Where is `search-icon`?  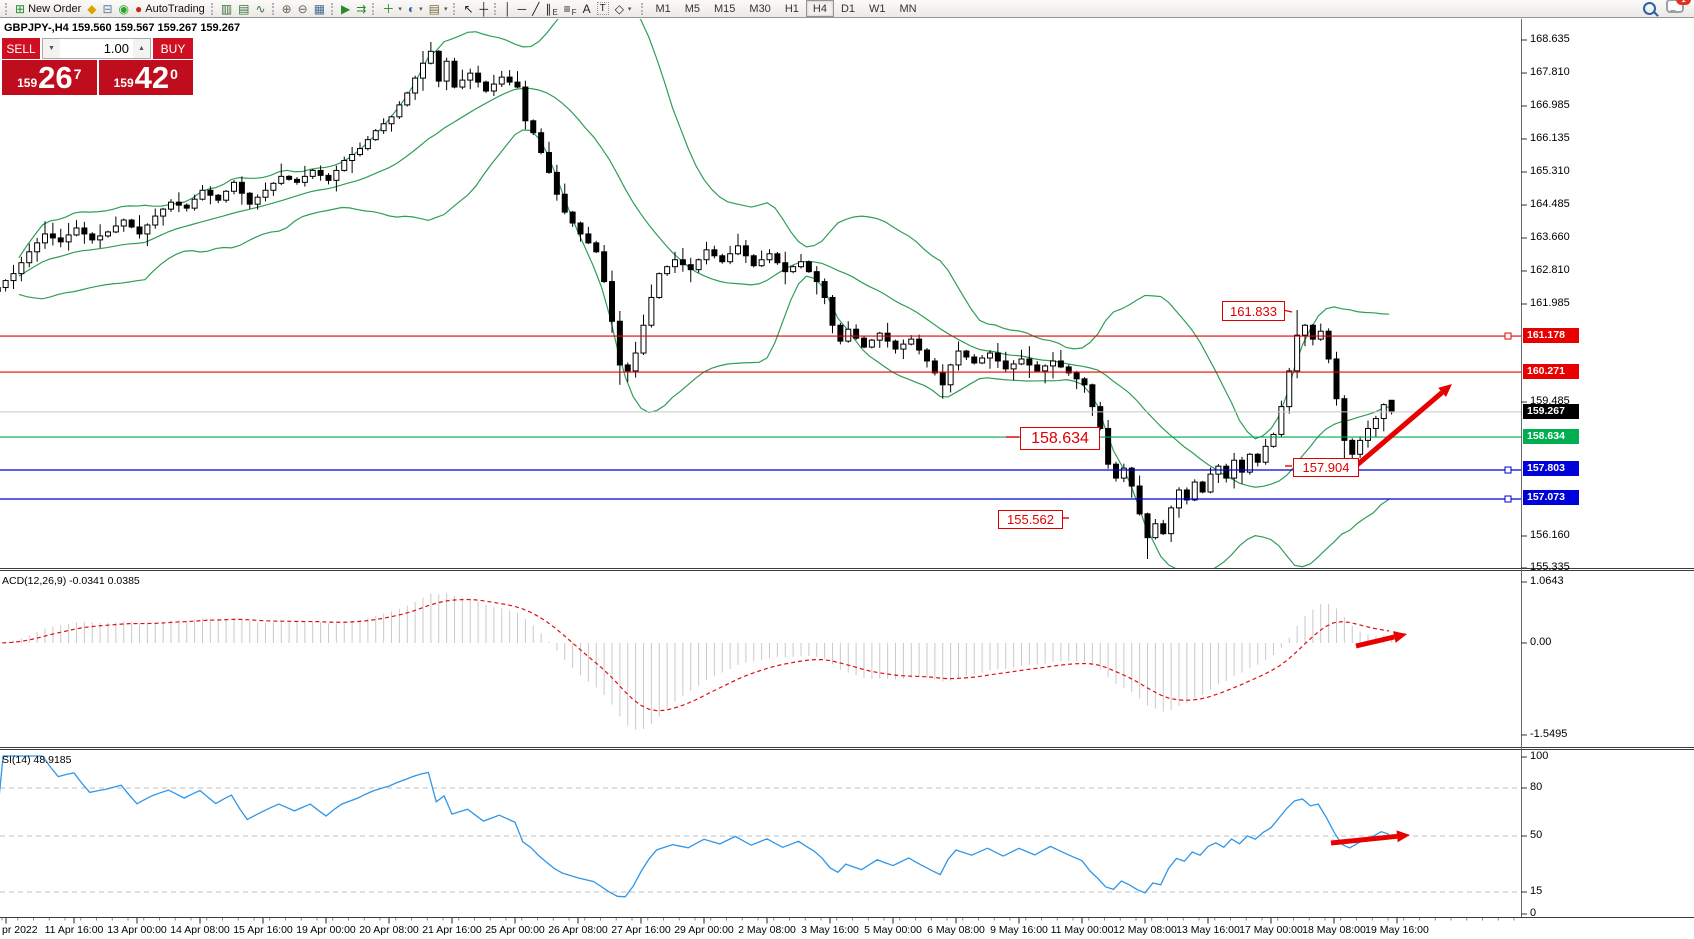
search-icon is located at coordinates (1649, 8).